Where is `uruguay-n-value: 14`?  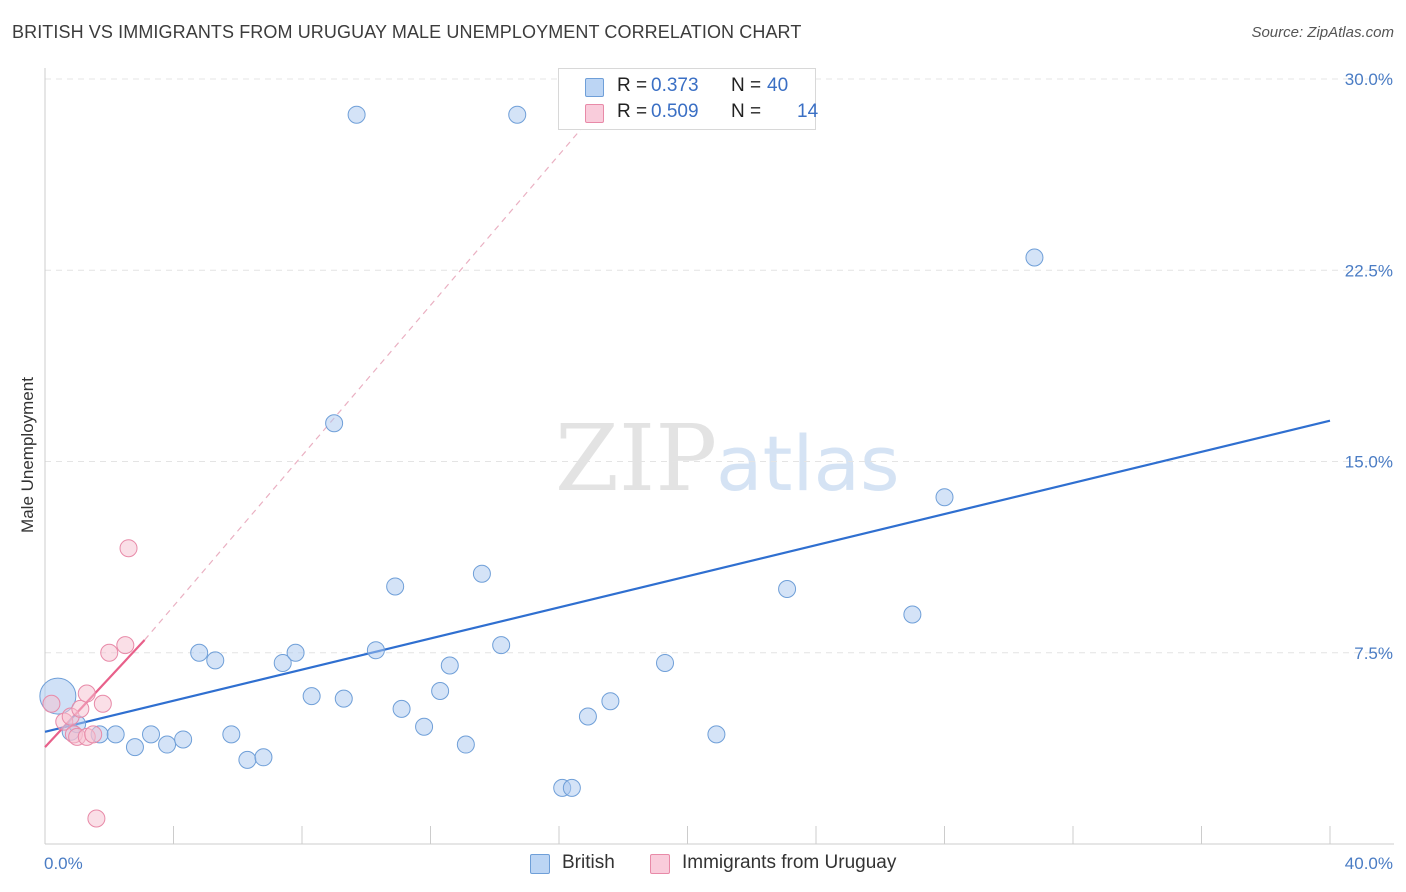
uruguay-n-value: 14 is located at coordinates (808, 111).